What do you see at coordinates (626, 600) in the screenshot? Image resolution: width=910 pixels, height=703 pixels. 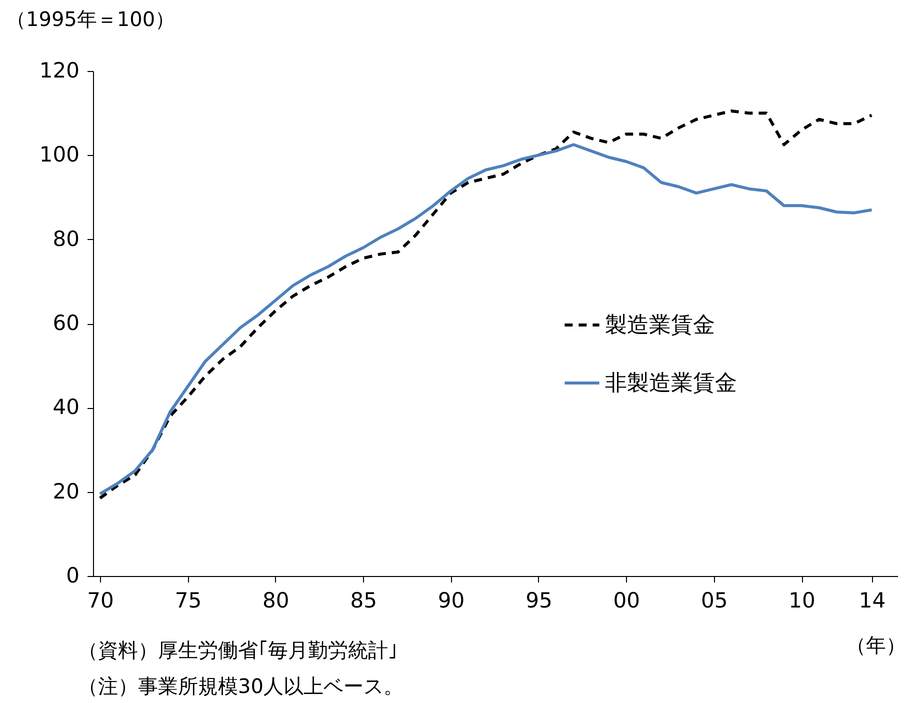 I see `x-tick-label: 00` at bounding box center [626, 600].